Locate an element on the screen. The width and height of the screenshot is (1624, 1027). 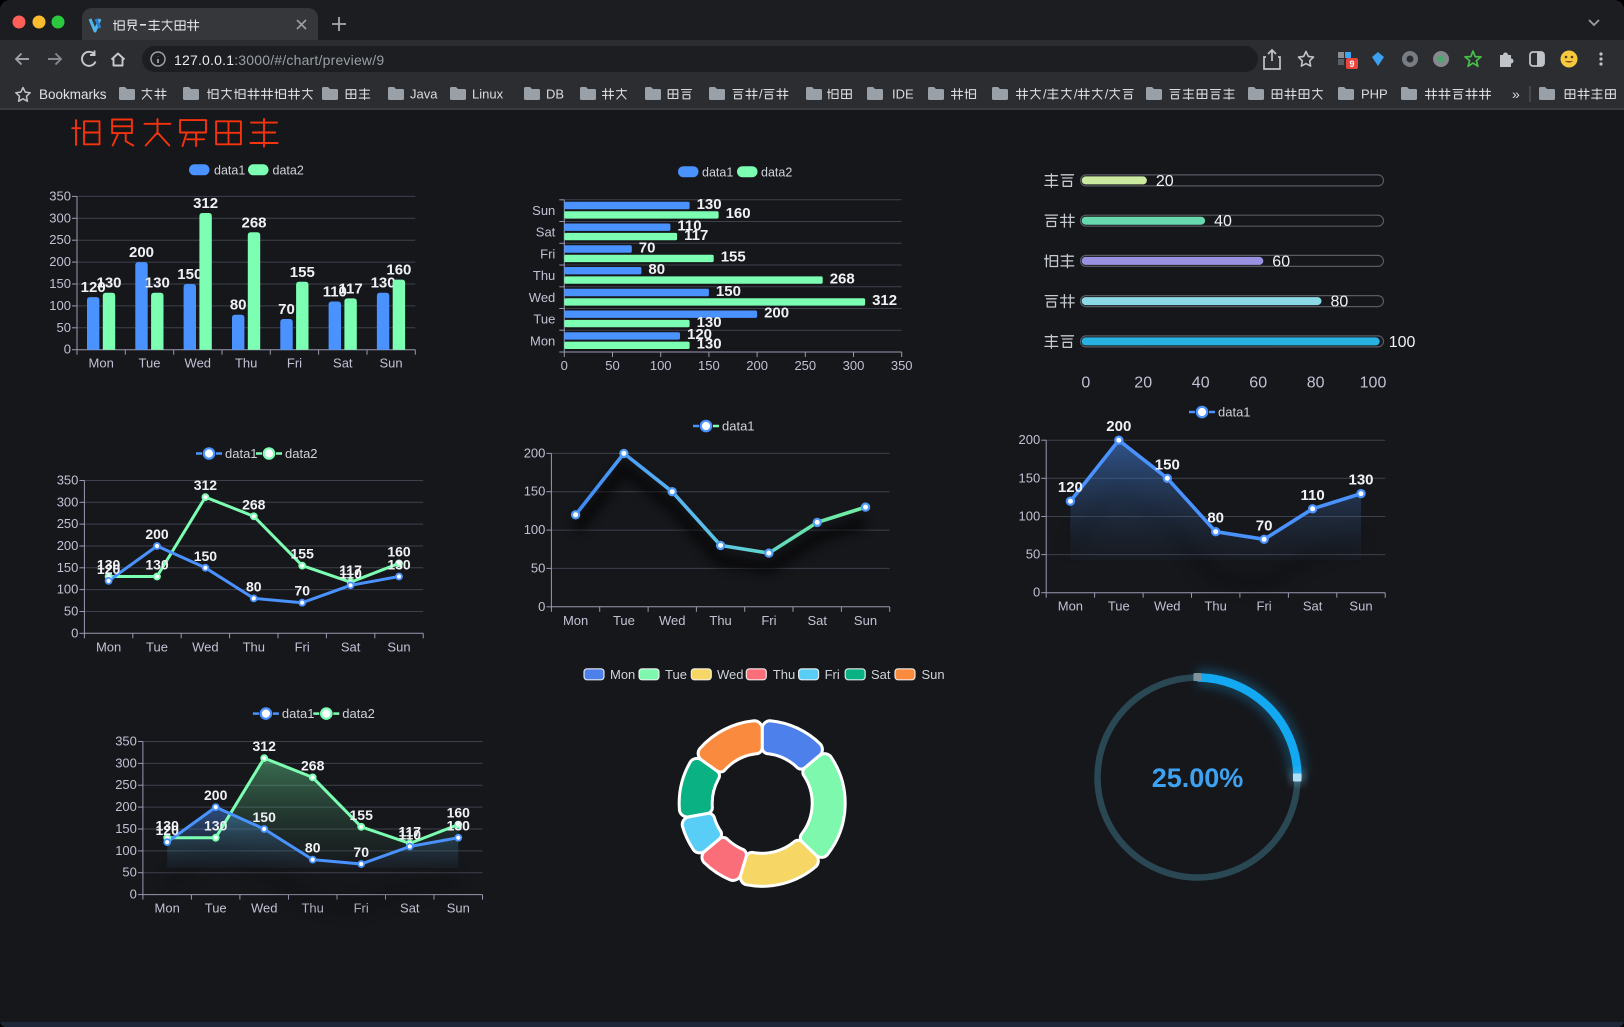
svg-text: 117 is located at coordinates (410, 831).